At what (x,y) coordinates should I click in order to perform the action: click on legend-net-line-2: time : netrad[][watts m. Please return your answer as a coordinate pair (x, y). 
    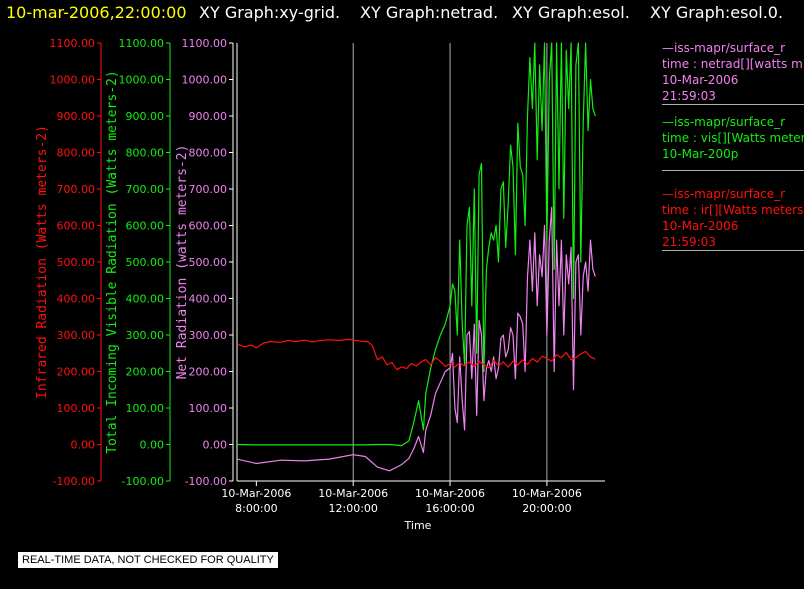
    Looking at the image, I should click on (732, 64).